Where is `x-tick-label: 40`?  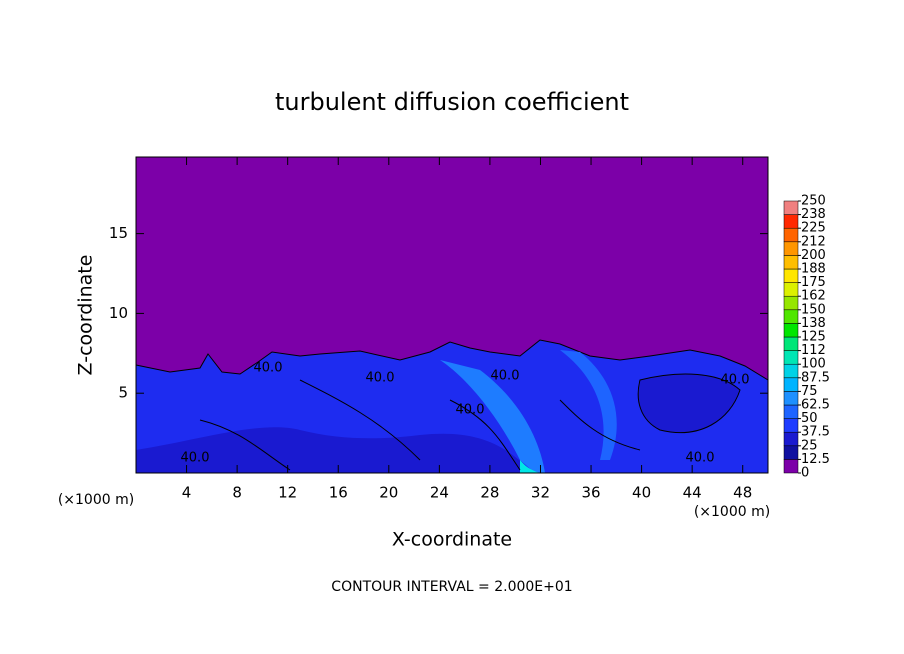 x-tick-label: 40 is located at coordinates (641, 493).